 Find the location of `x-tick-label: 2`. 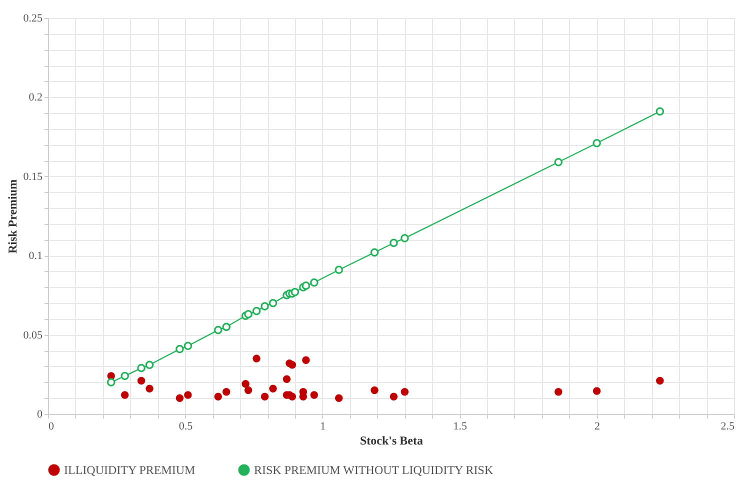

x-tick-label: 2 is located at coordinates (597, 426).